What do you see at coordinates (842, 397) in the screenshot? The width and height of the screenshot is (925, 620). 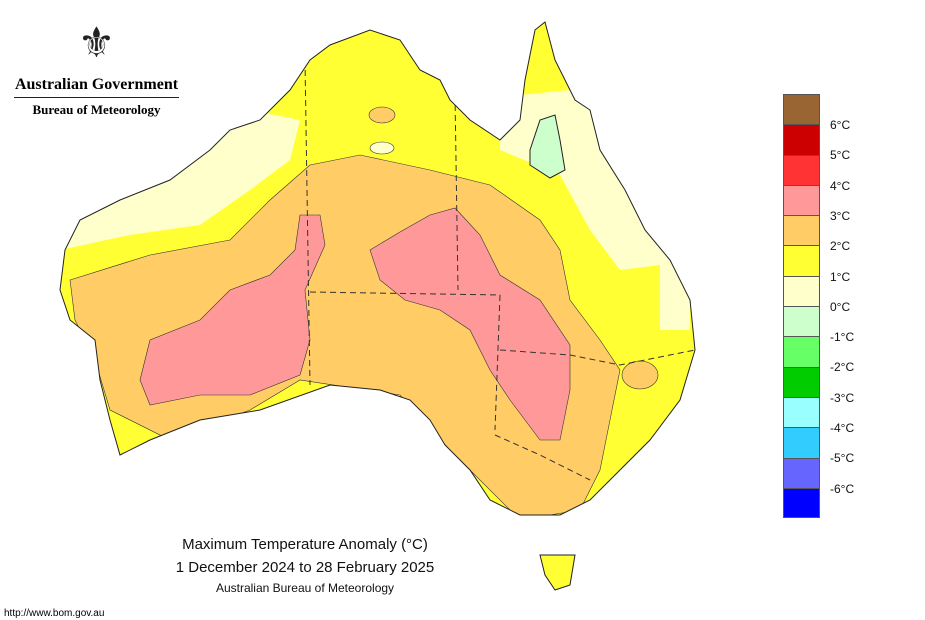 I see `legend-label: -3°C` at bounding box center [842, 397].